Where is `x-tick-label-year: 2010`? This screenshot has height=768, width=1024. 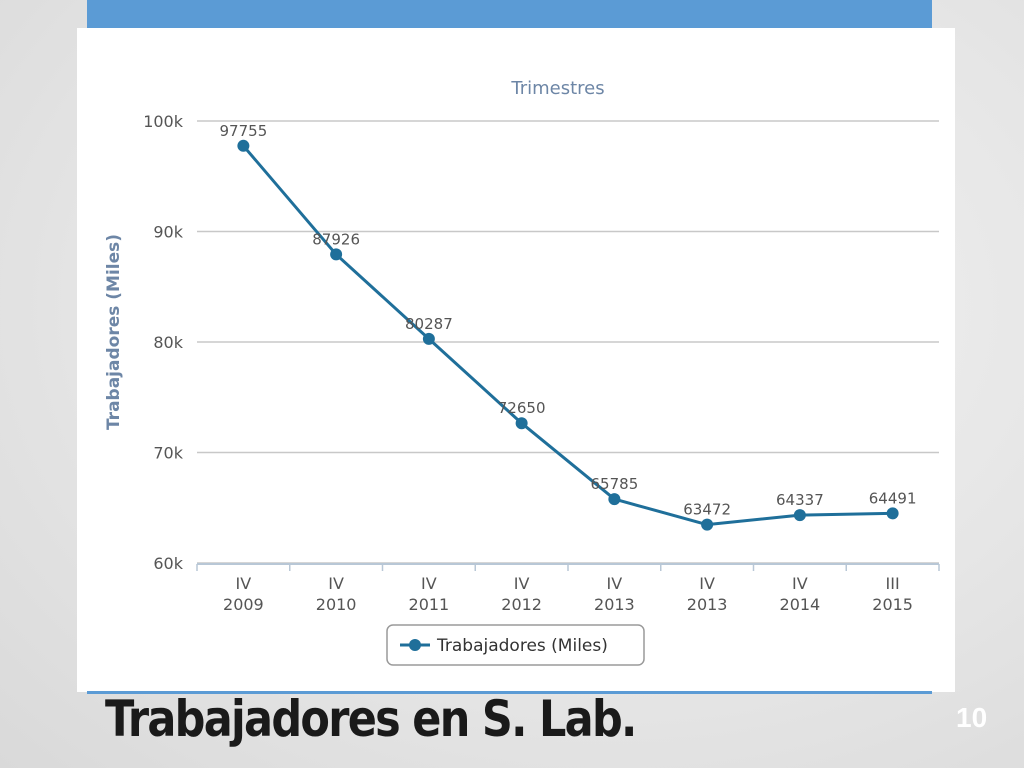 x-tick-label-year: 2010 is located at coordinates (336, 604).